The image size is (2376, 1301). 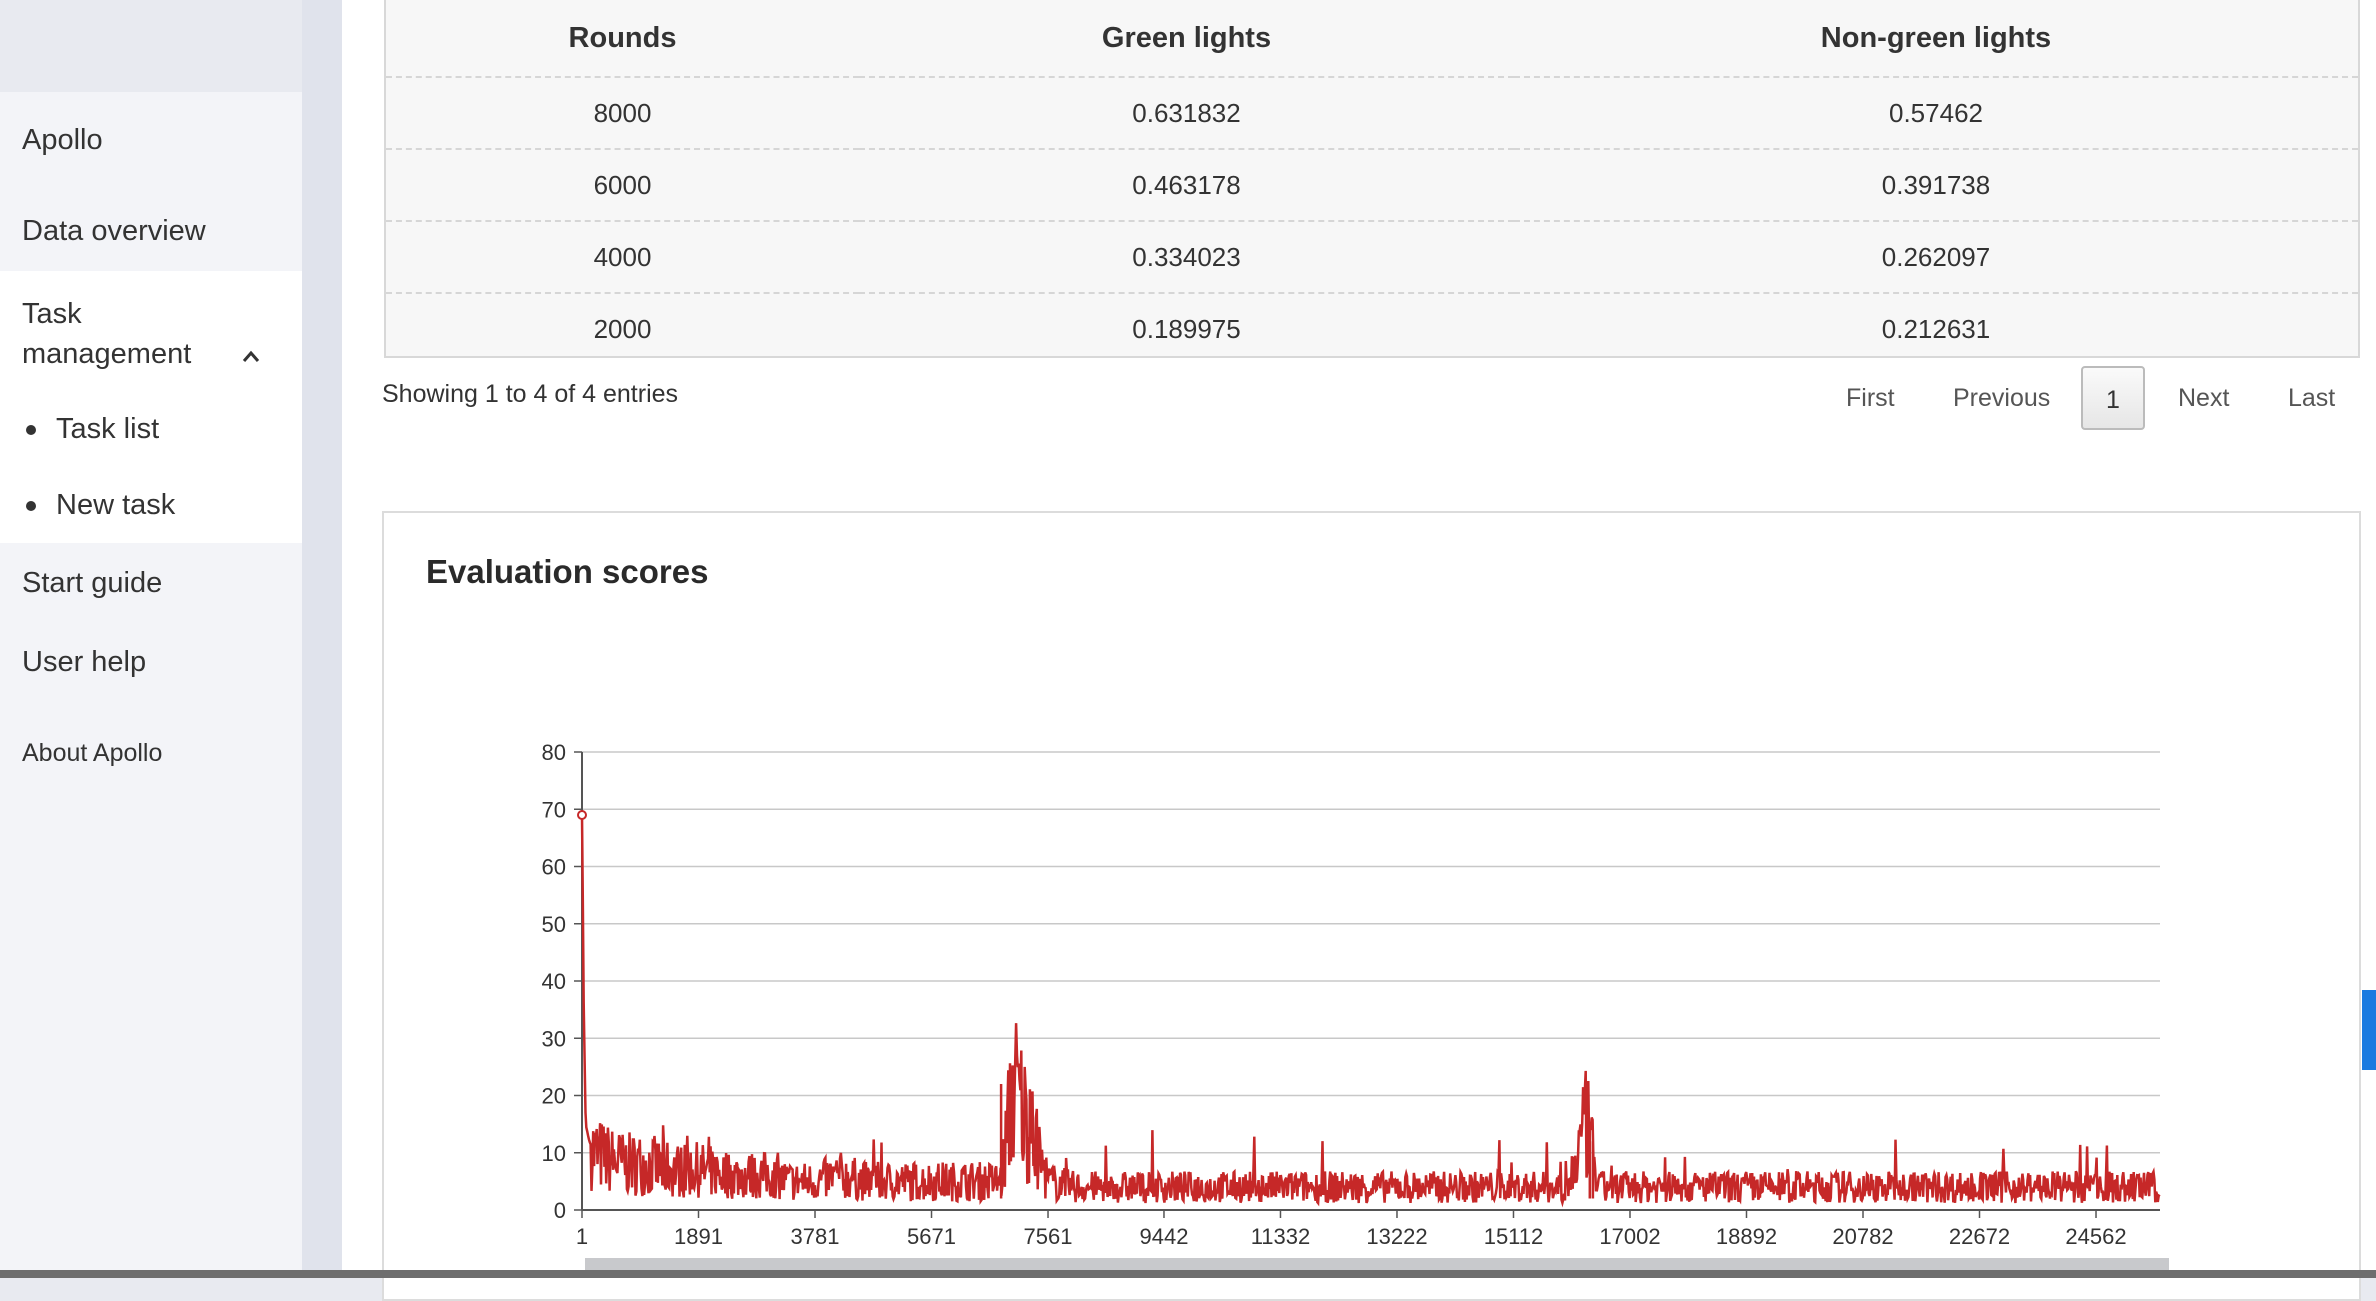 What do you see at coordinates (151, 407) in the screenshot?
I see `task-management-section` at bounding box center [151, 407].